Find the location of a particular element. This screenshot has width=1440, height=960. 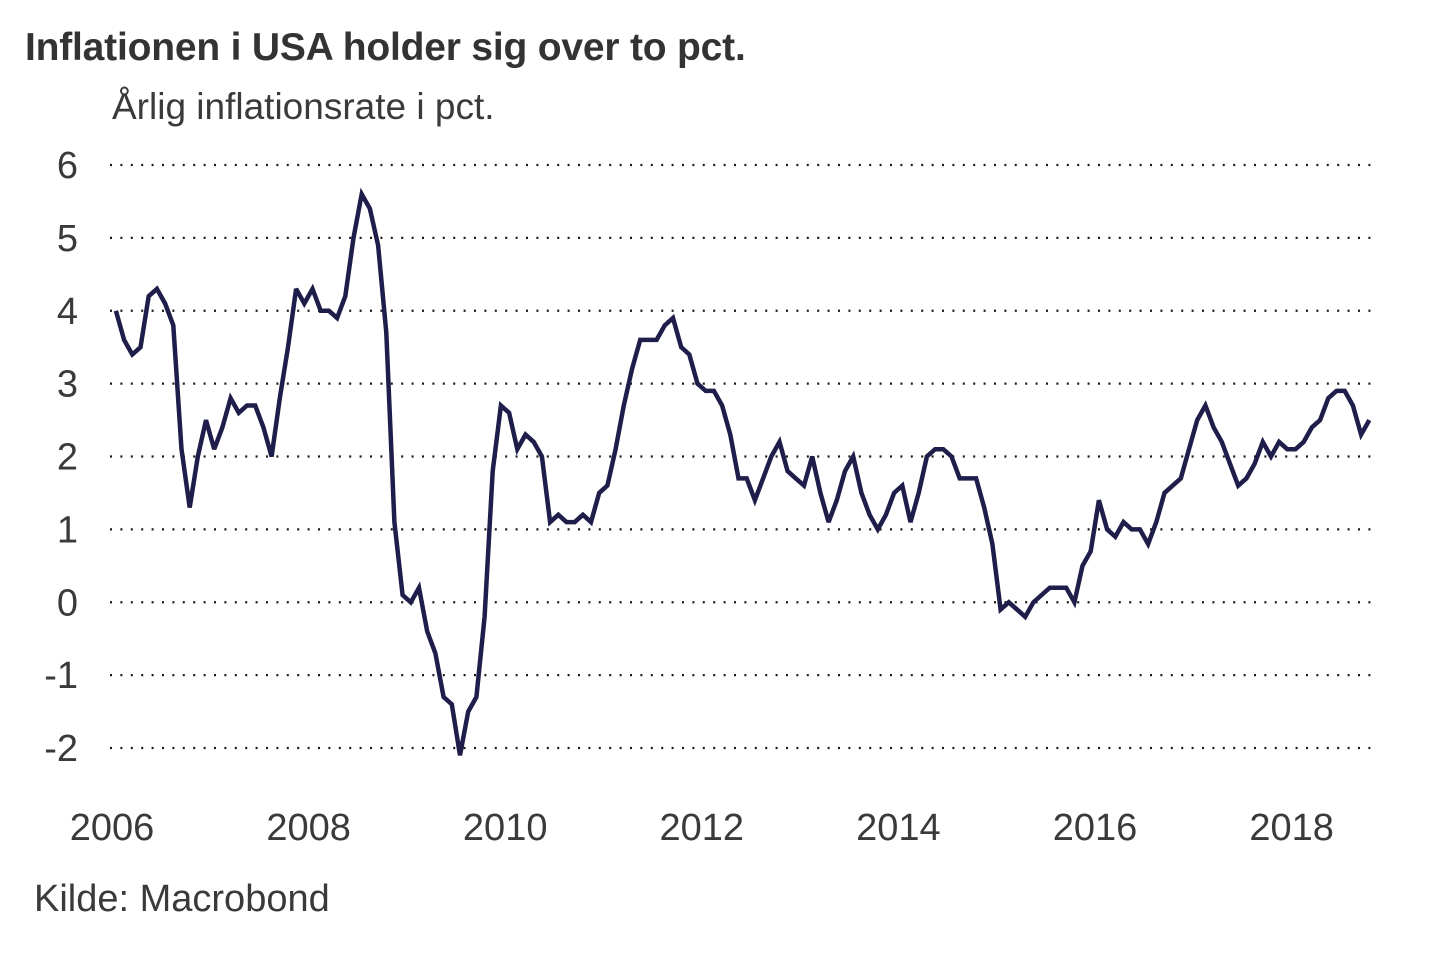

chart-subtitle: Årlig inflationsrate i pct. is located at coordinates (303, 106).